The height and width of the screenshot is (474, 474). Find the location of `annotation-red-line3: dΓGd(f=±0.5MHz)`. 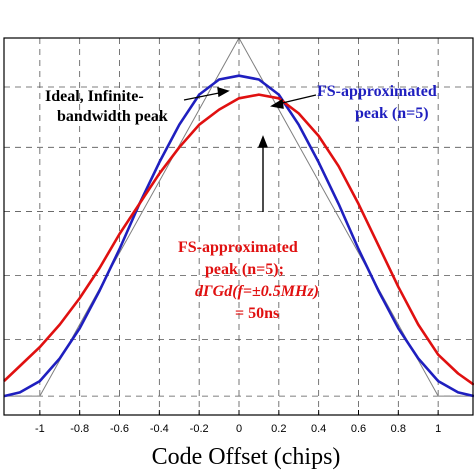

annotation-red-line3: dΓGd(f=±0.5MHz) is located at coordinates (257, 291).